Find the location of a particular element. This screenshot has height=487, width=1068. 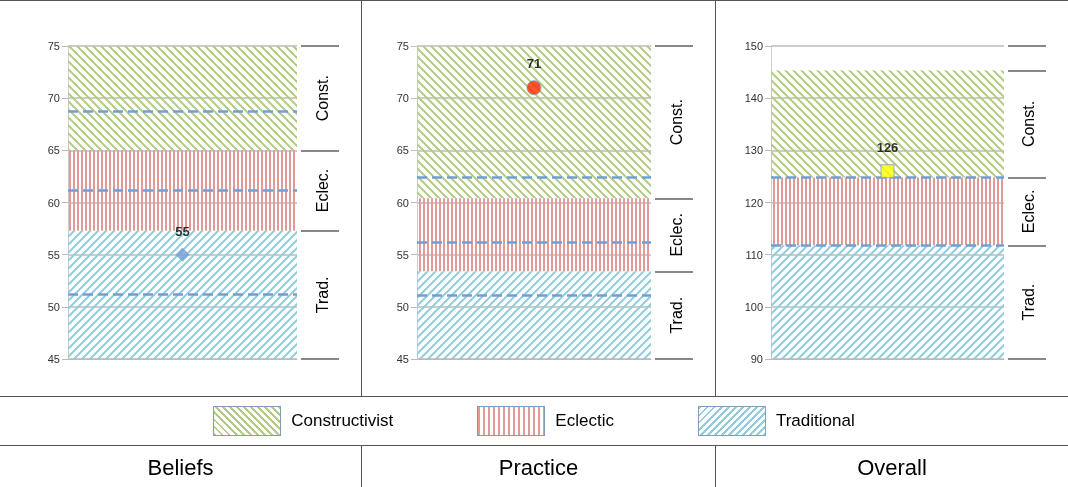

y-tick-label: 150 is located at coordinates (753, 46).